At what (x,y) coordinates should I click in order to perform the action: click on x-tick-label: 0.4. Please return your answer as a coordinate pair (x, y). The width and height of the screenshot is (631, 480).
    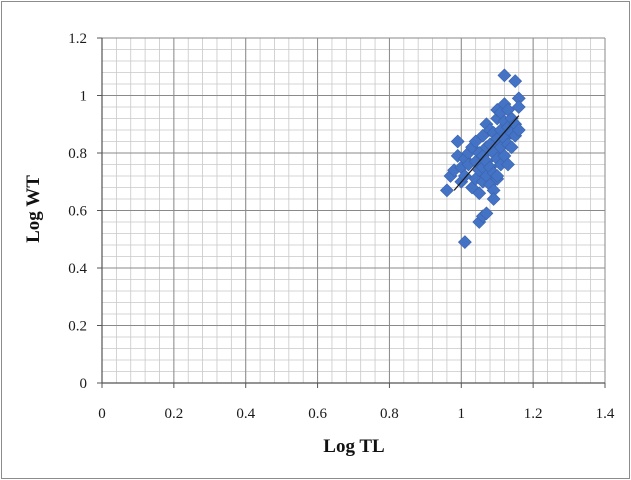
    Looking at the image, I should click on (245, 414).